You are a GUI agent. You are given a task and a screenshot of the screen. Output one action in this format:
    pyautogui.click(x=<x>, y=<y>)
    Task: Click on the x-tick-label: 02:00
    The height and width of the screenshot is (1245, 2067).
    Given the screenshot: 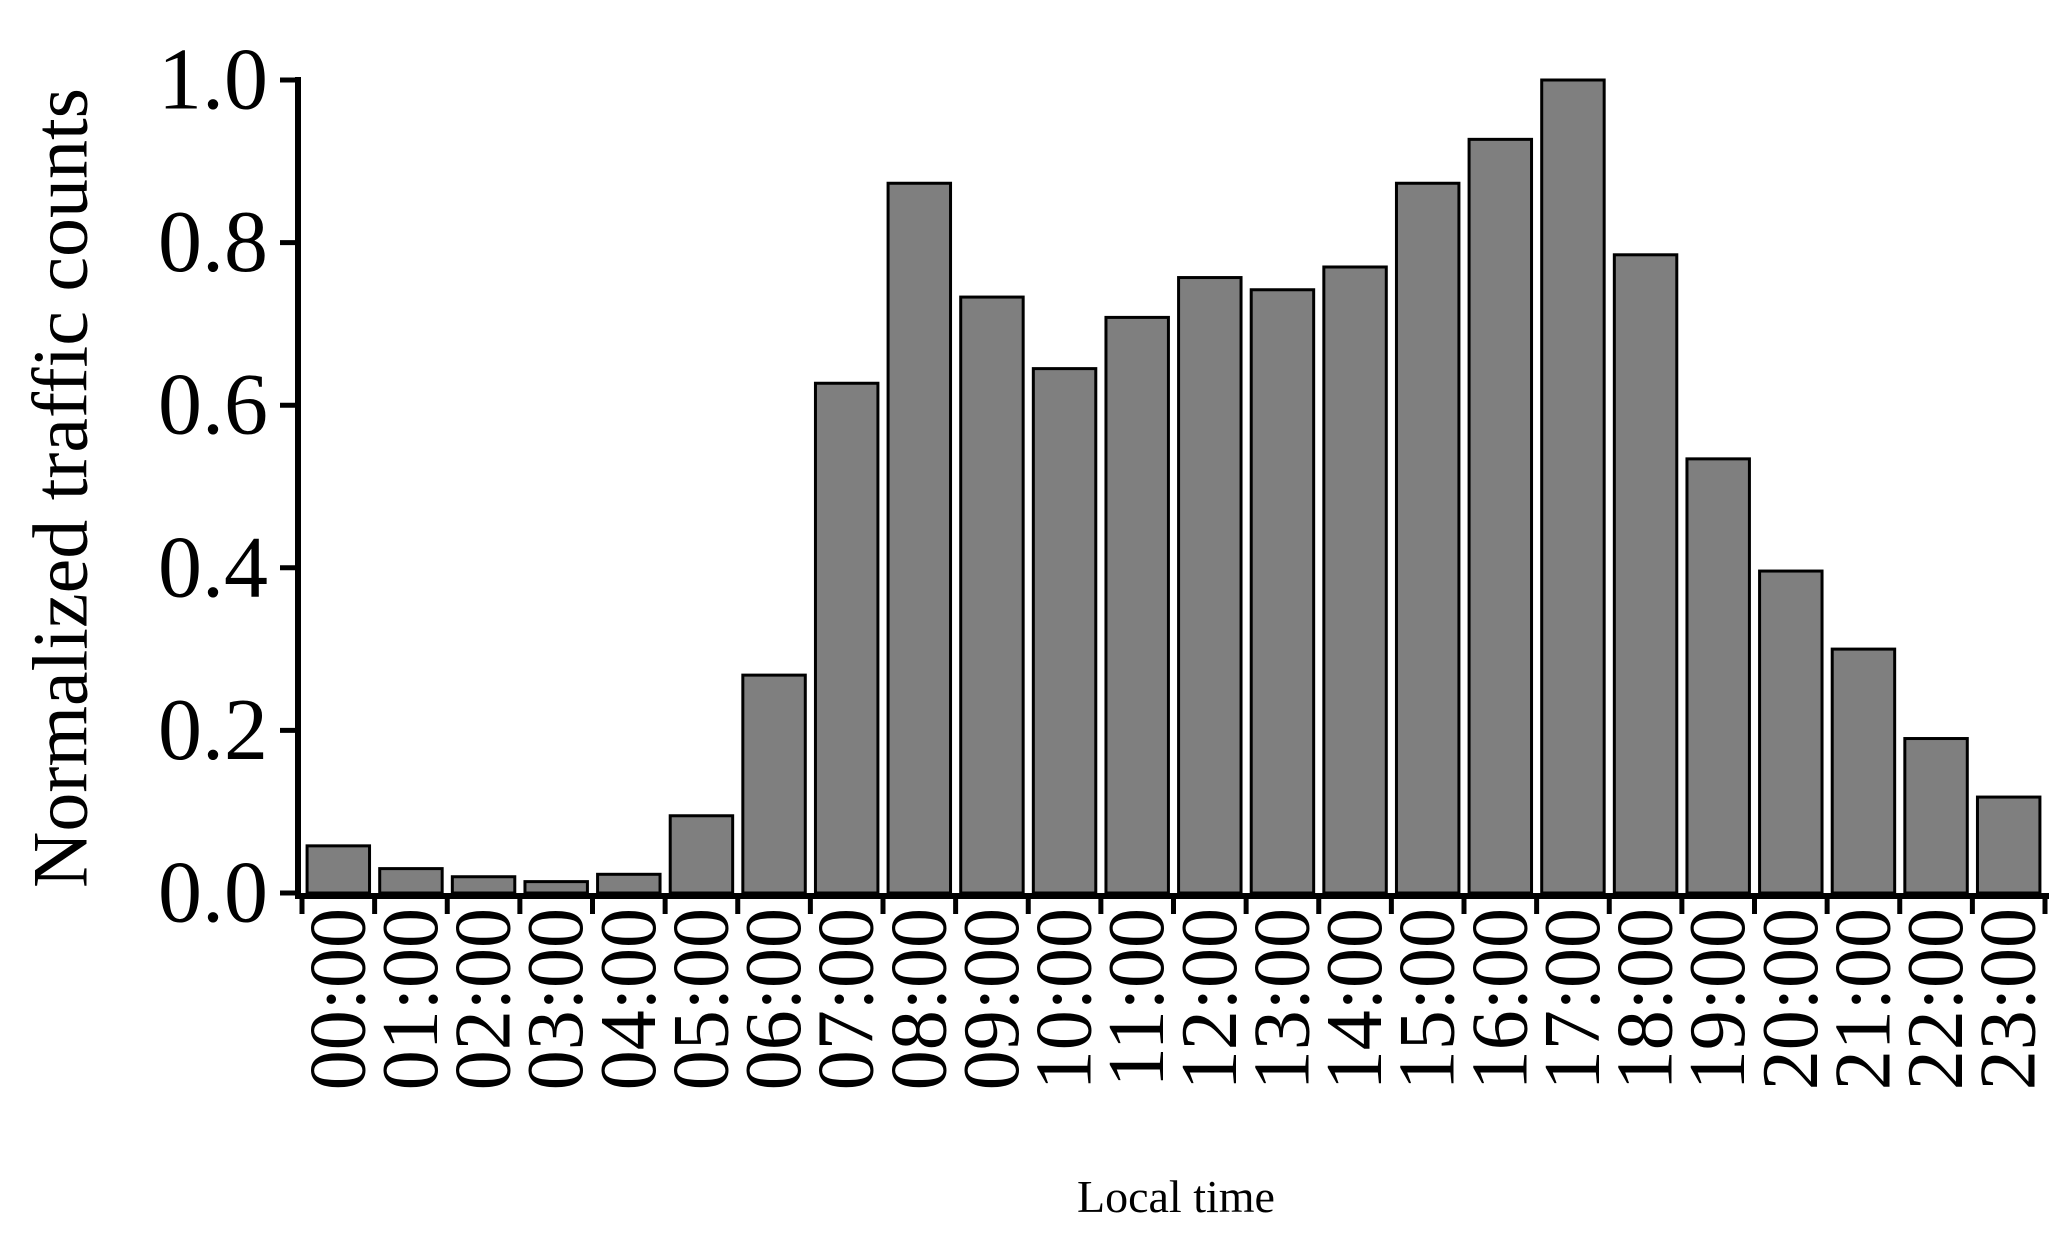 What is the action you would take?
    pyautogui.click(x=484, y=999)
    